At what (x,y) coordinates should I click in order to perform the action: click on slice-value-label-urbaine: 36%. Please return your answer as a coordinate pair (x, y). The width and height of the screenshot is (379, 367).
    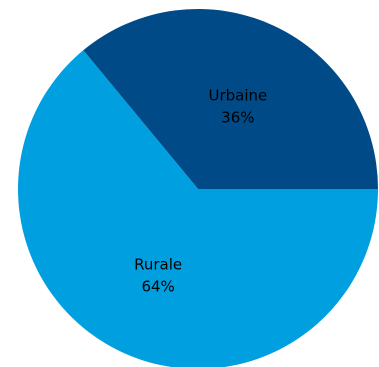
    Looking at the image, I should click on (237, 117).